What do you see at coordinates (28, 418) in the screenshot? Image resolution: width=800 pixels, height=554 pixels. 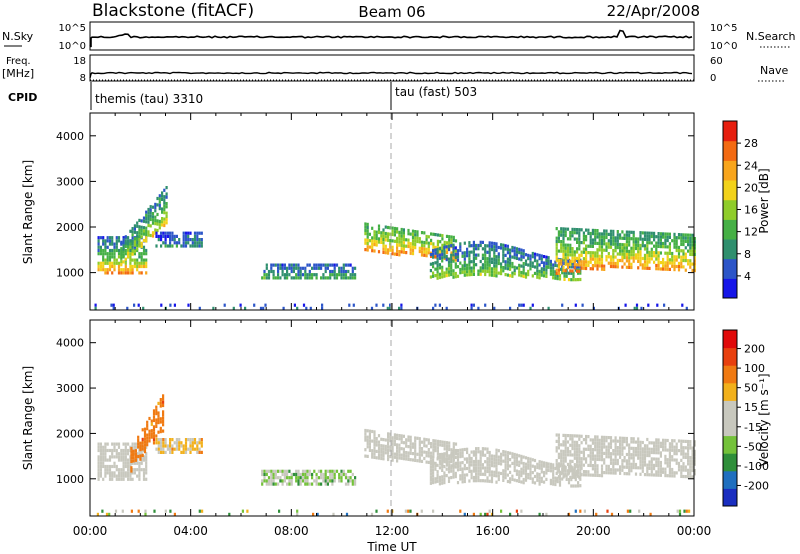 I see `velocity-ylabel: Slant Range [km]` at bounding box center [28, 418].